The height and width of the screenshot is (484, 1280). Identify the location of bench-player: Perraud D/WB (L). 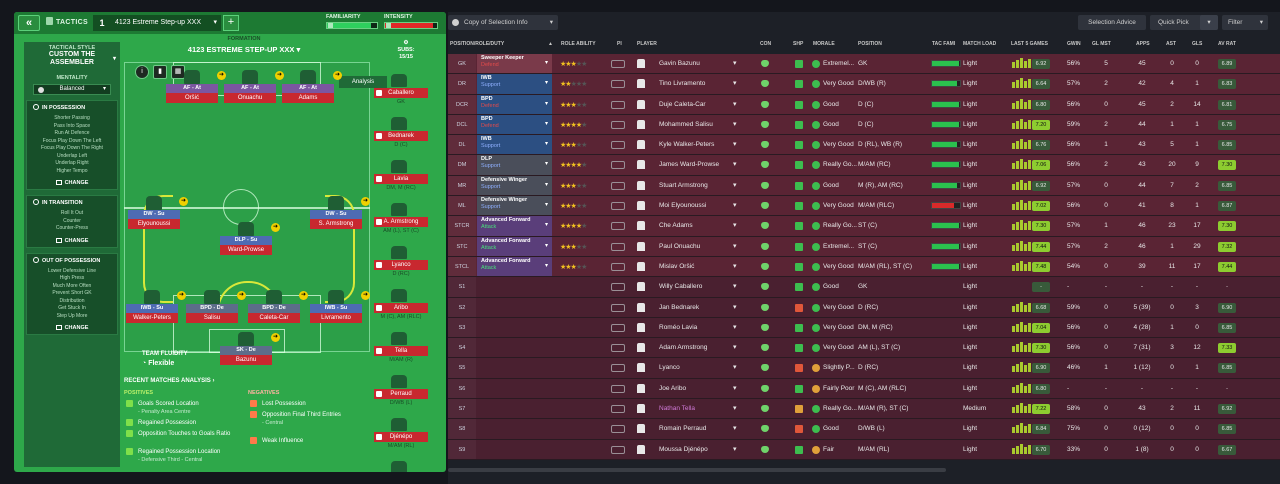
(401, 396).